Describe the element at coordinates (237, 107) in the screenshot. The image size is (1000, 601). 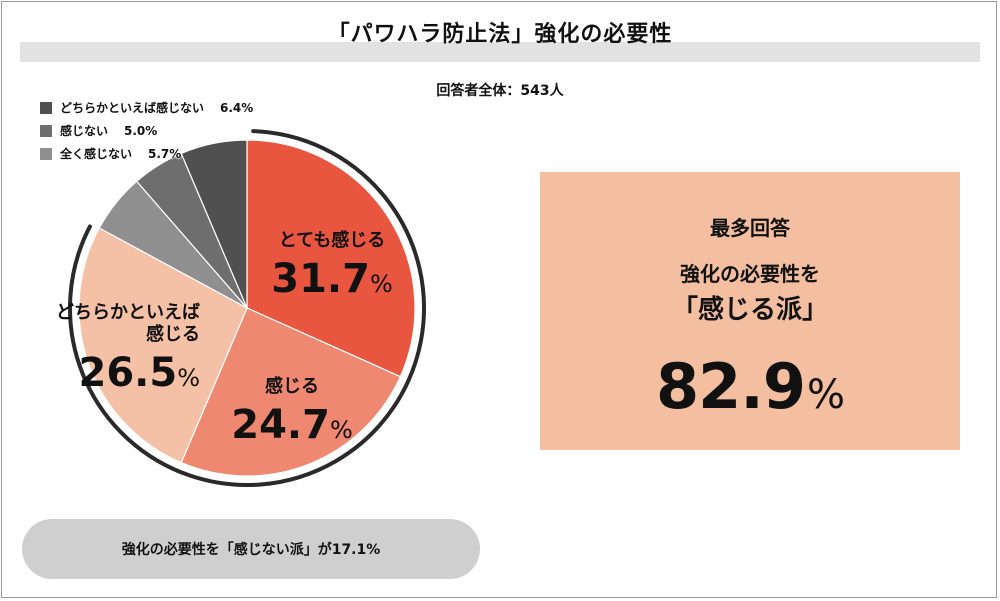
I see `legend-value: 6.4%` at that location.